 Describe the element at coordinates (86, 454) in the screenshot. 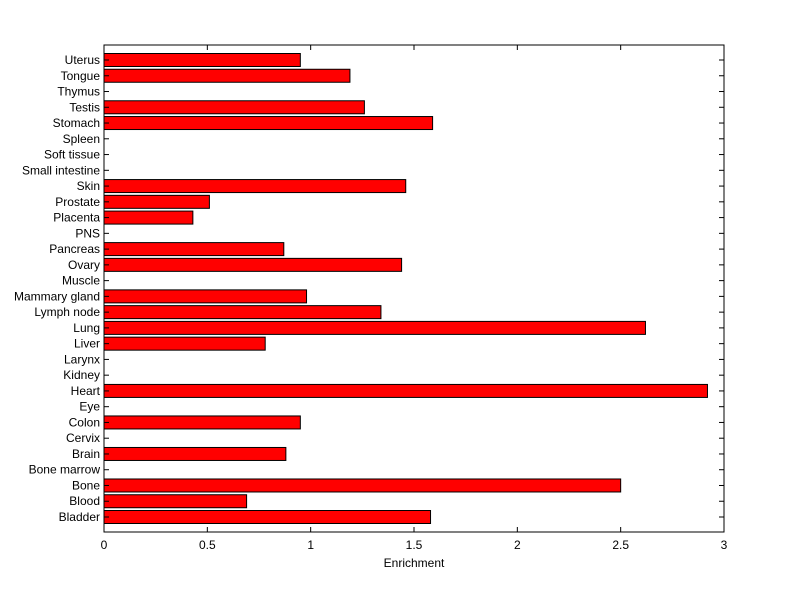

I see `y-tick-label: Brain` at that location.